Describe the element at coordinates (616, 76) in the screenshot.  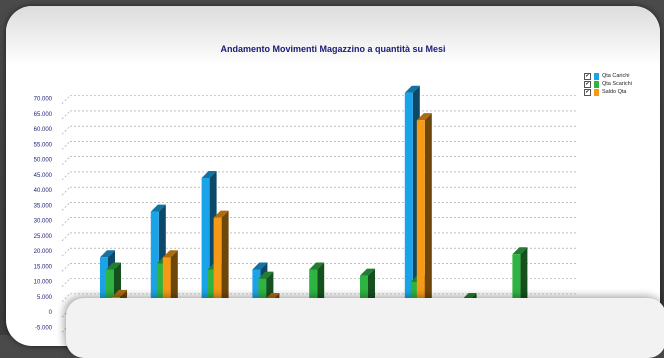
I see `legend-label: Qta Carichi` at that location.